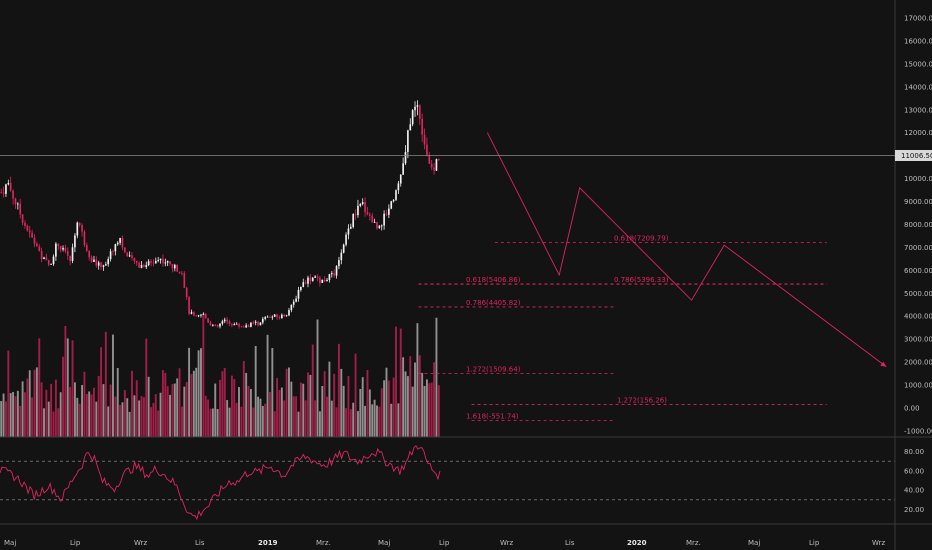  What do you see at coordinates (914, 452) in the screenshot?
I see `oscillator-tick-label: 80.00` at bounding box center [914, 452].